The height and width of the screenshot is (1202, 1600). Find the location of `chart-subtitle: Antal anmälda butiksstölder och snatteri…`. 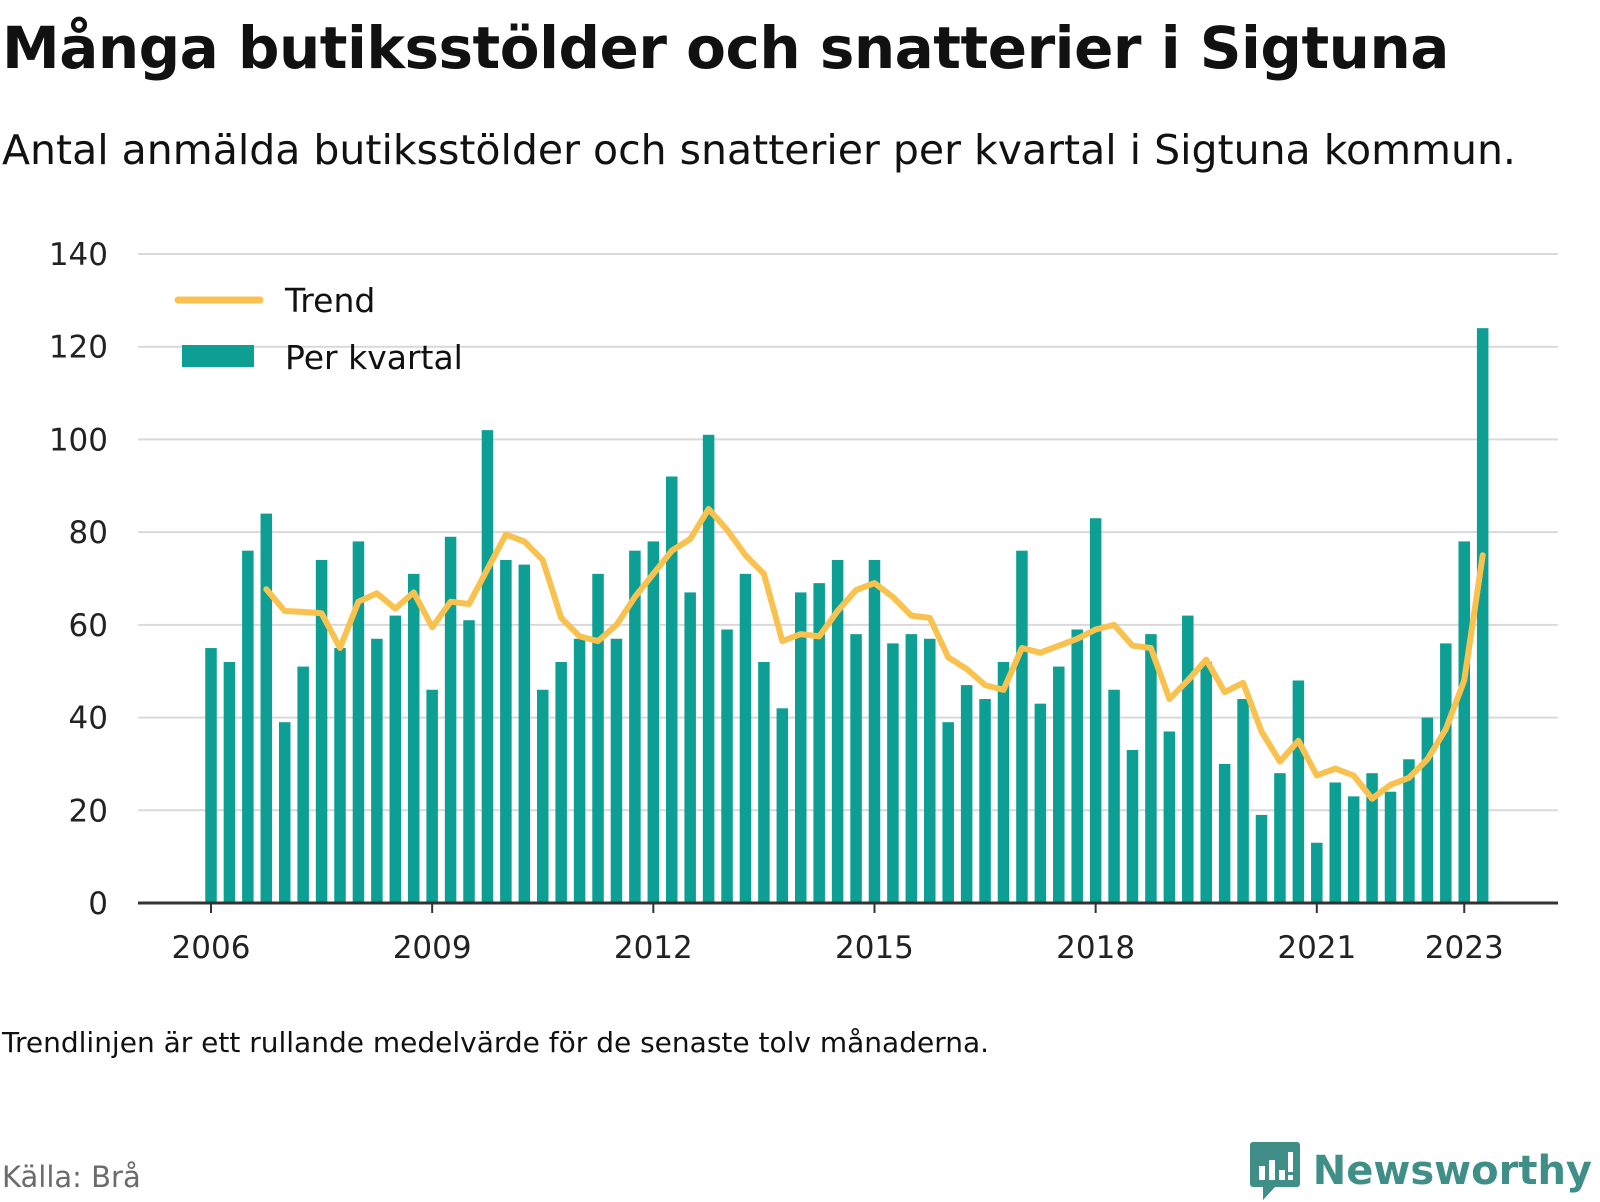

chart-subtitle: Antal anmälda butiksstölder och snatteri… is located at coordinates (759, 150).